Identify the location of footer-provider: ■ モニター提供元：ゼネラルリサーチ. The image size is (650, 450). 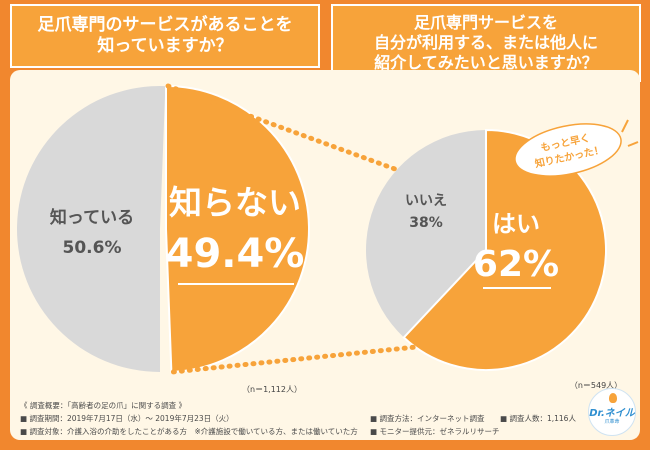
(435, 431).